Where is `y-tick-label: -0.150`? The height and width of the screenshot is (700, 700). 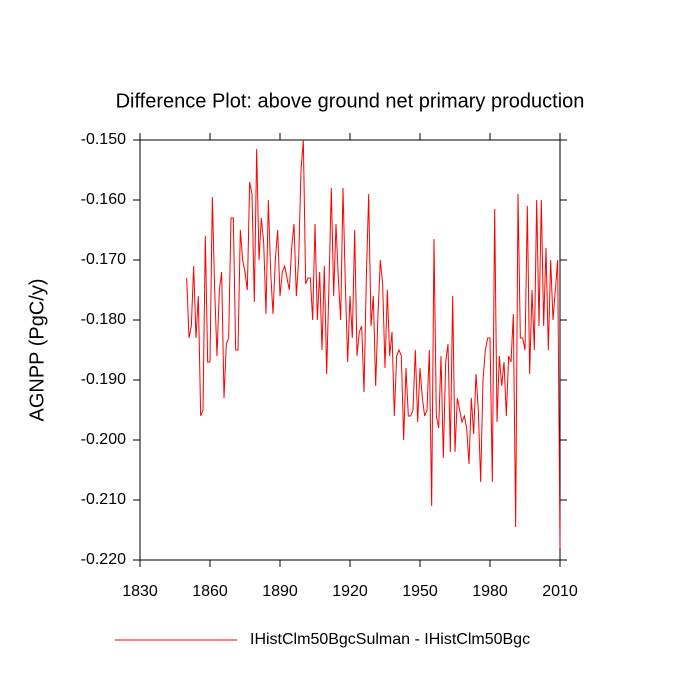 y-tick-label: -0.150 is located at coordinates (103, 139).